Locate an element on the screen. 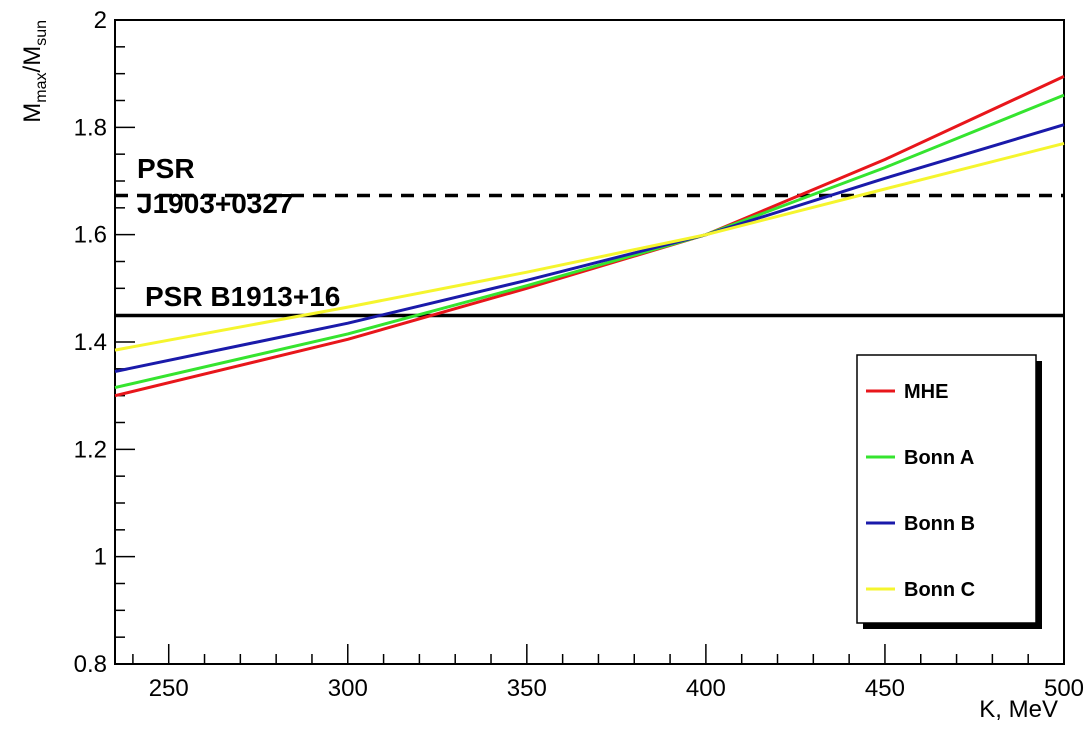 The image size is (1092, 736). reference-lines is located at coordinates (589, 255).